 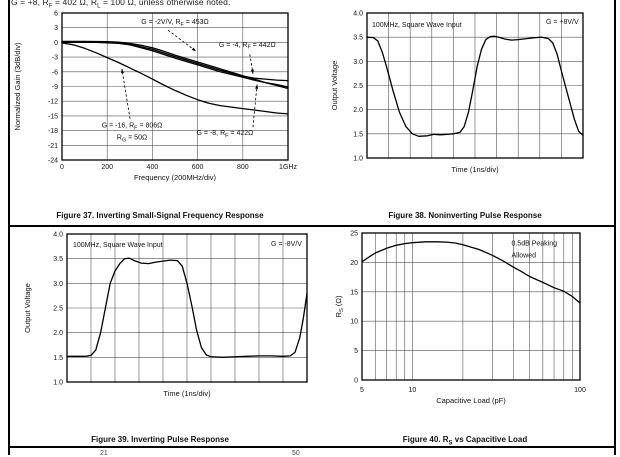 I want to click on svg-text: G = -4, RF = 442Ω, so click(x=247, y=46).